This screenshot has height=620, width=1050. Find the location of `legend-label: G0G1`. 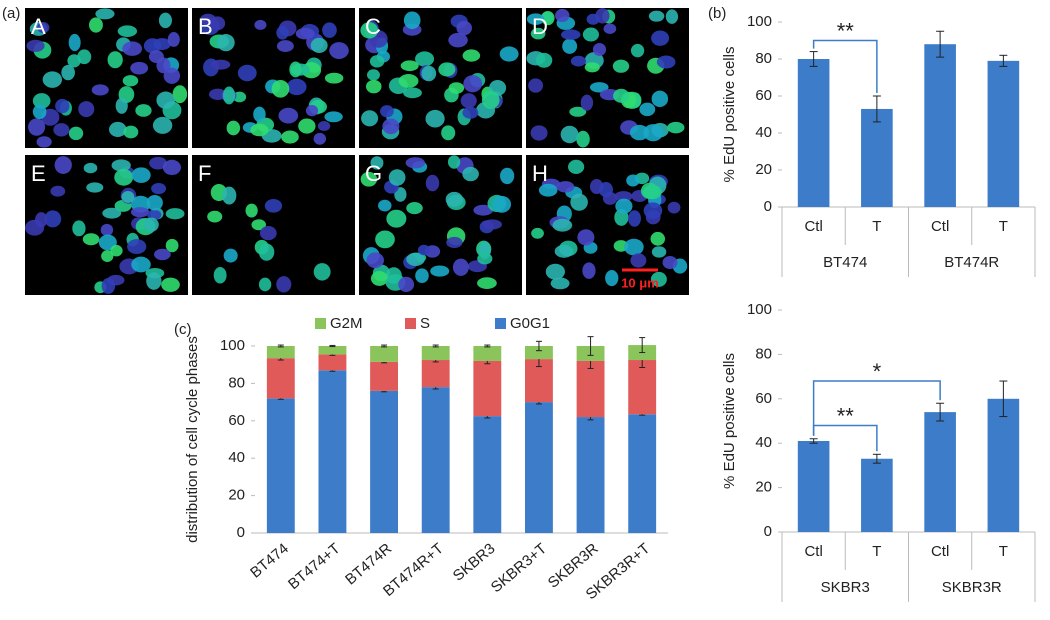

legend-label: G0G1 is located at coordinates (530, 323).